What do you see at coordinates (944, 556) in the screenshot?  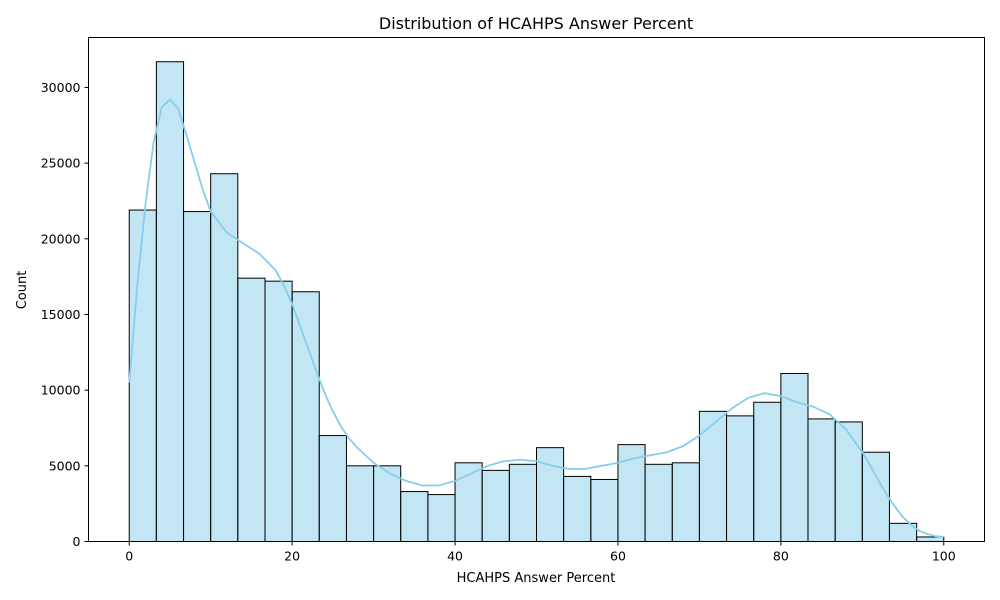 I see `x-tick-label: 100` at bounding box center [944, 556].